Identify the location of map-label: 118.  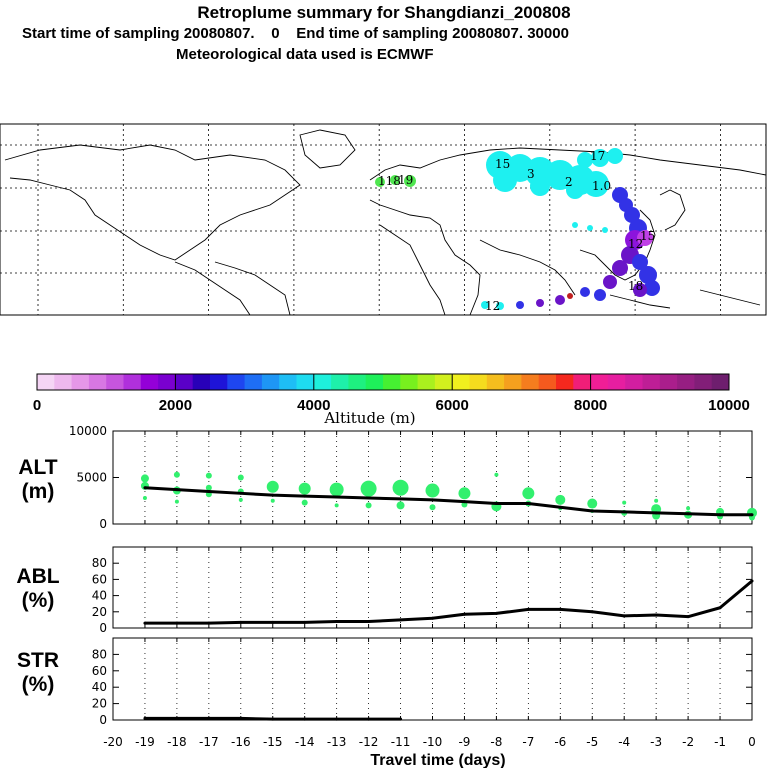
(389, 181).